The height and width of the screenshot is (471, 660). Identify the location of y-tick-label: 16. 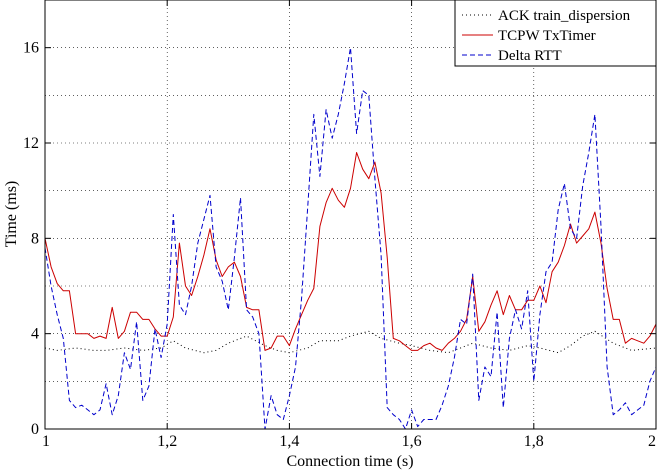
(31, 48).